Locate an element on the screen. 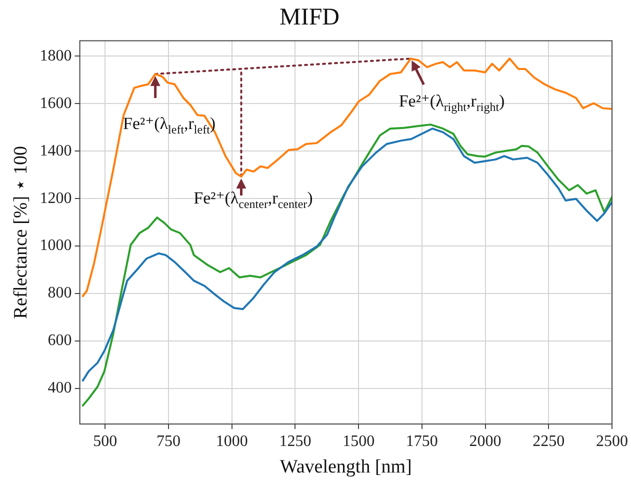  y-tick-label: 600 is located at coordinates (60, 341).